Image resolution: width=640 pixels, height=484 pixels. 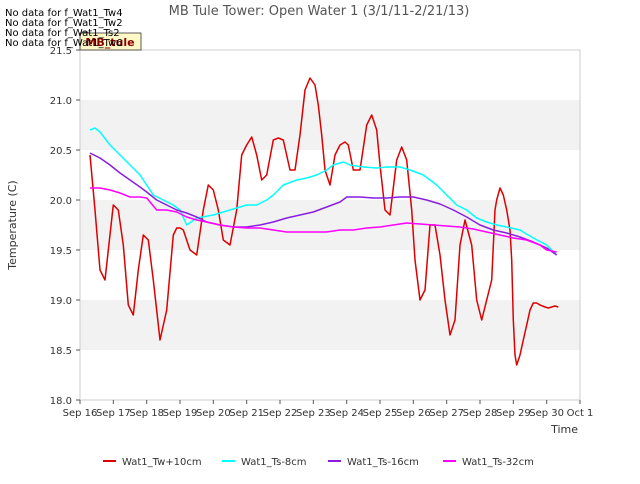 I want to click on no-data-message: No data for f_Wat1_Tw2, so click(x=64, y=23).